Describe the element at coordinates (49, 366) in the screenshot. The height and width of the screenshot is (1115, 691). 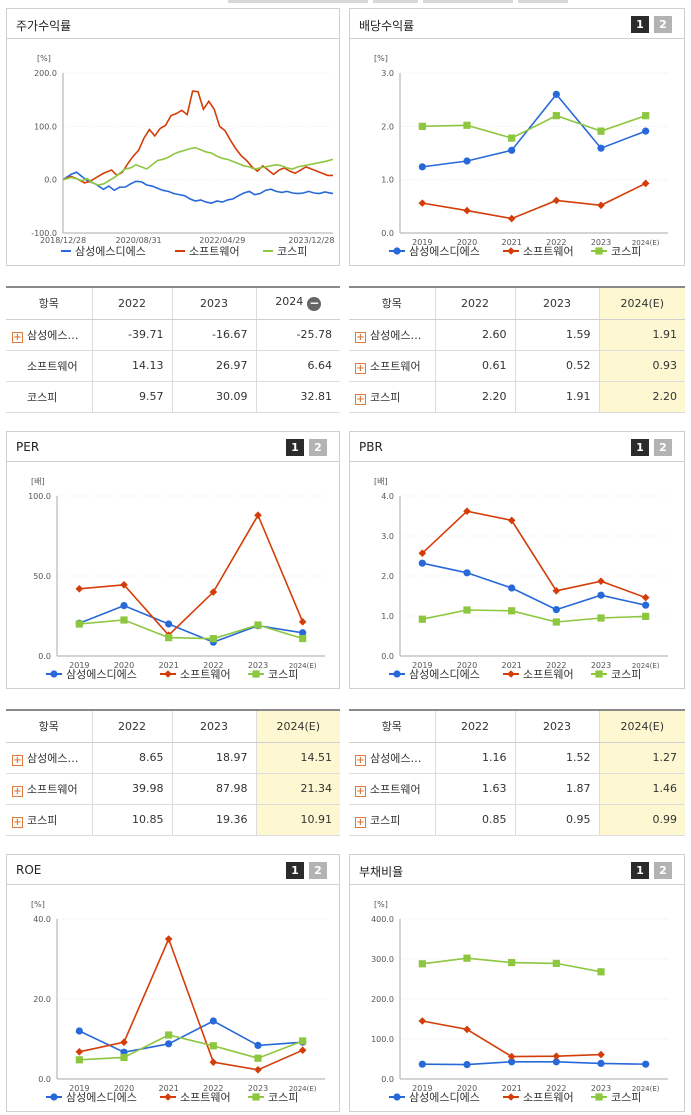
I see `row-name: 소프트웨어` at that location.